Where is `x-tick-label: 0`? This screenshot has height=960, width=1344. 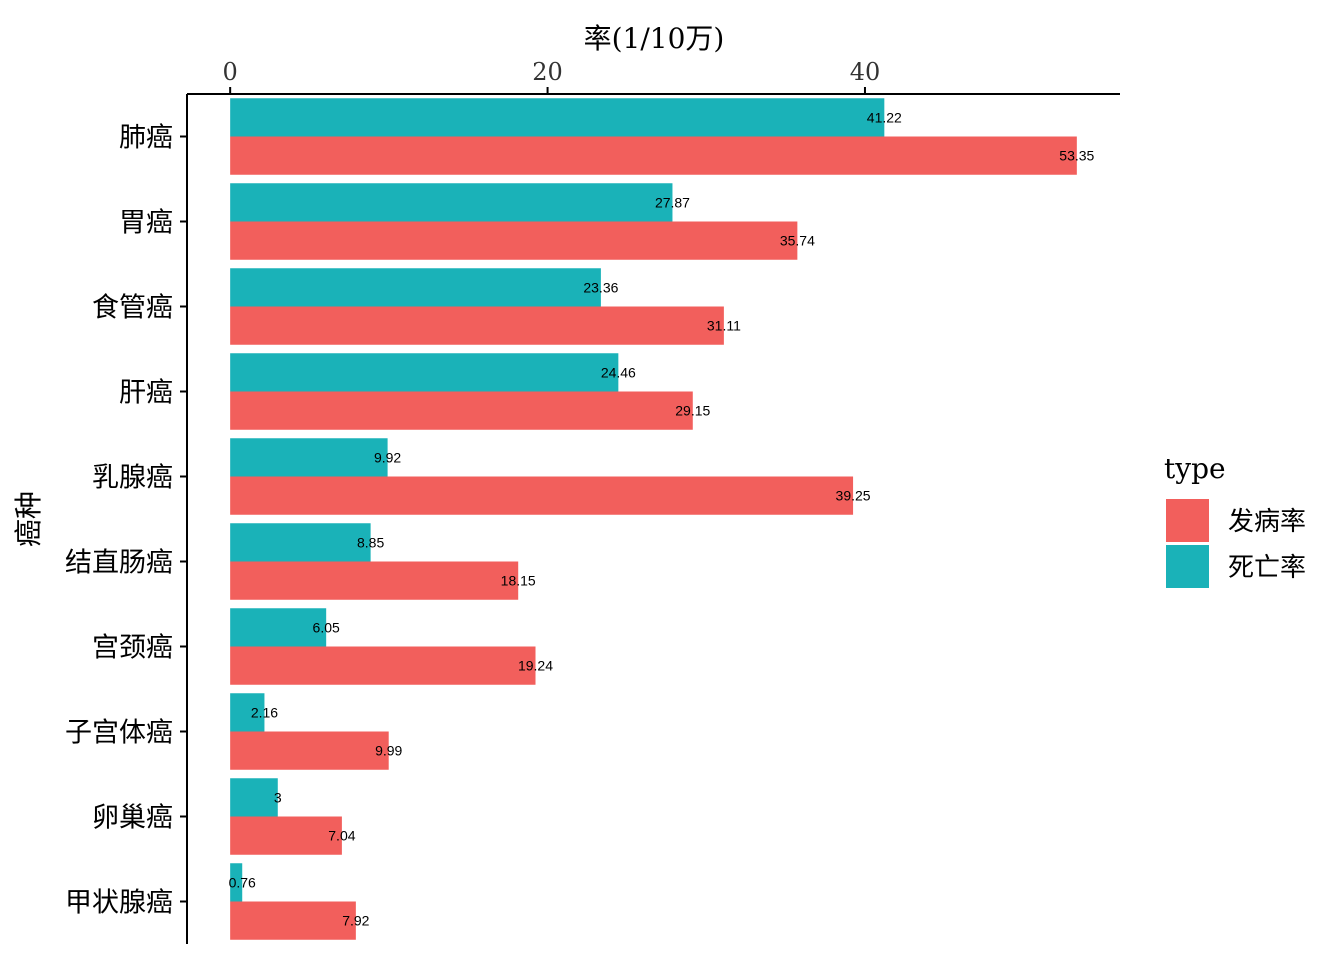
x-tick-label: 0 is located at coordinates (230, 72).